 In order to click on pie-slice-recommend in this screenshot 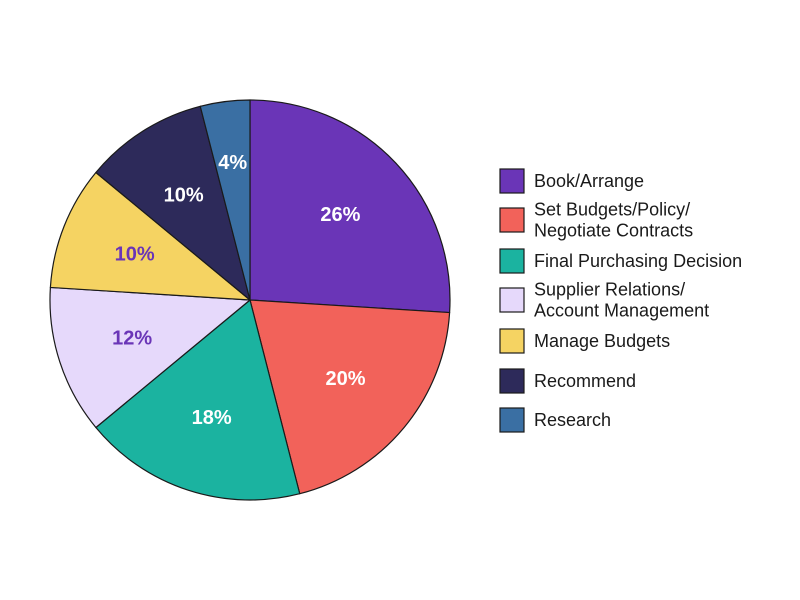, I will do `click(173, 203)`.